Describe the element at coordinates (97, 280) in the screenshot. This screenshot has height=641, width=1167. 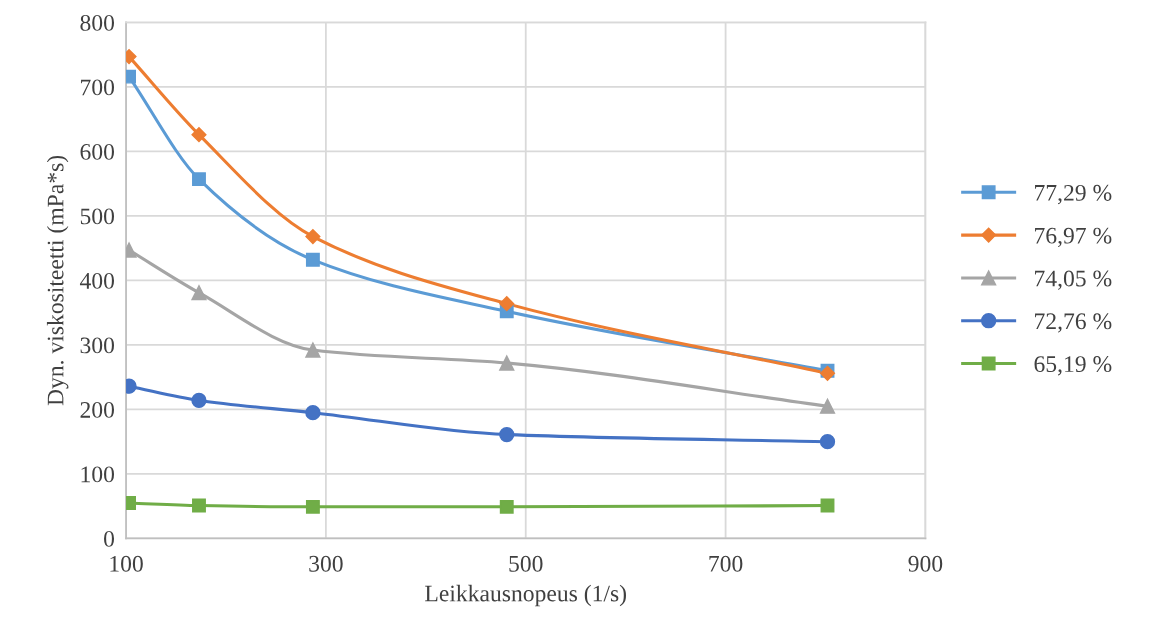
I see `y-tick-label: 400` at that location.